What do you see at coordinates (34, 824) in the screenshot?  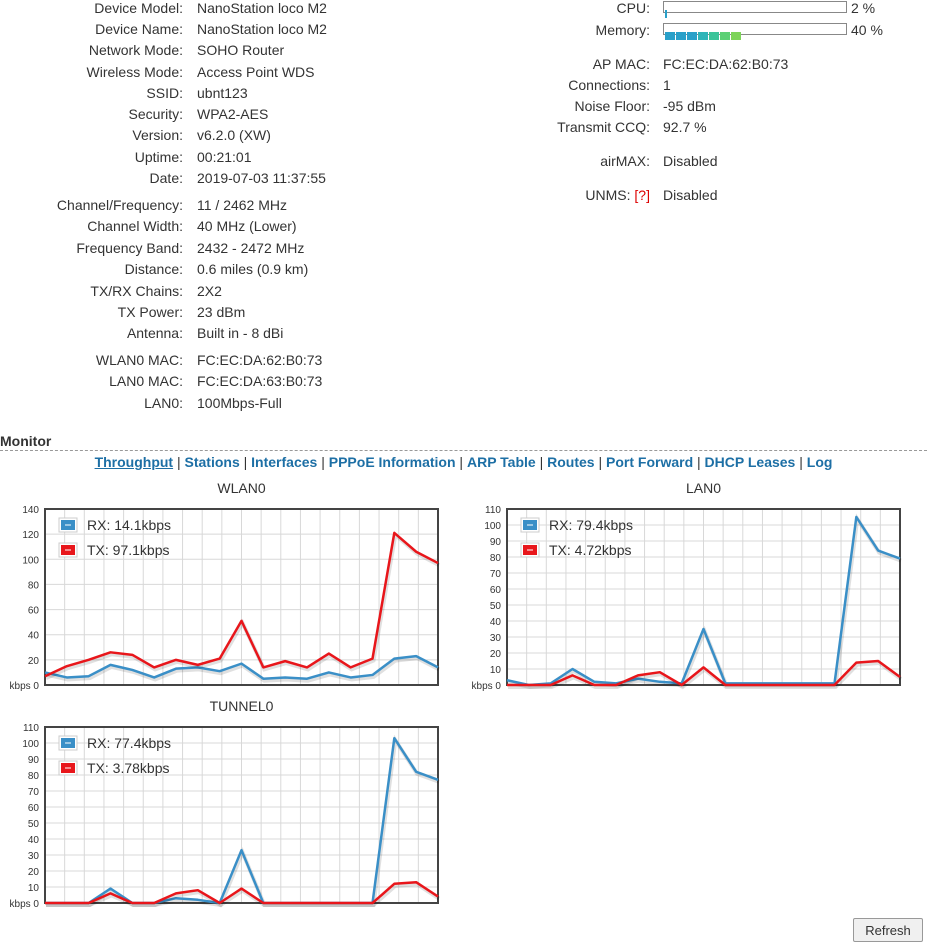 I see `y-tick-label: 50` at bounding box center [34, 824].